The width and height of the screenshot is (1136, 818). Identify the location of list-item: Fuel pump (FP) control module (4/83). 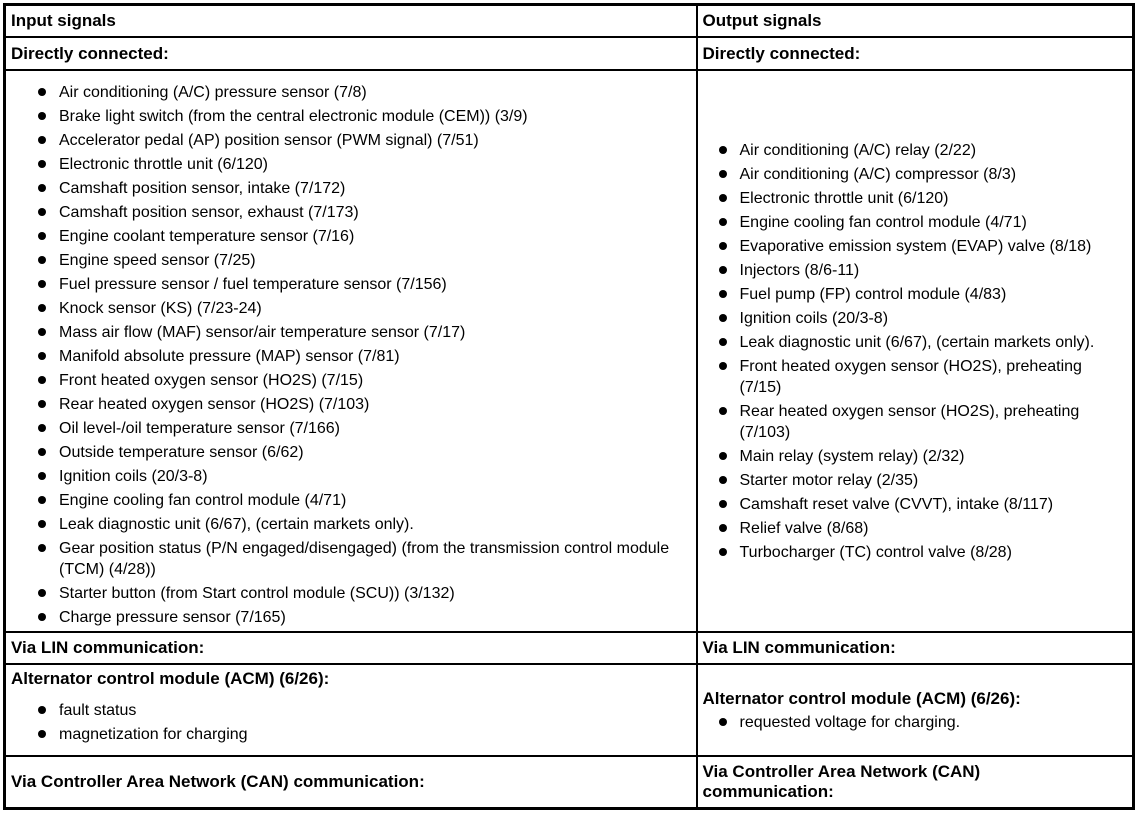
(913, 294).